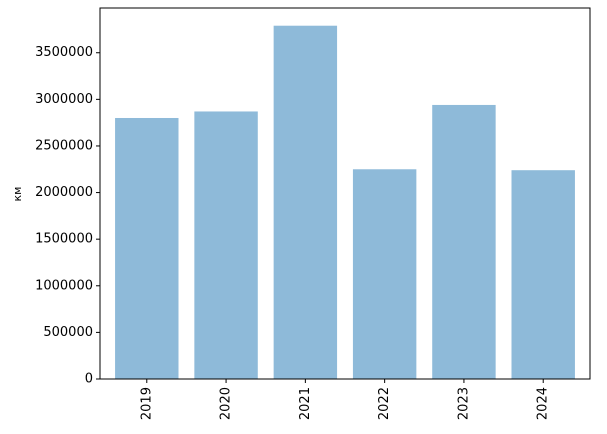  What do you see at coordinates (64, 285) in the screenshot?
I see `y-tick-label: 1000000` at bounding box center [64, 285].